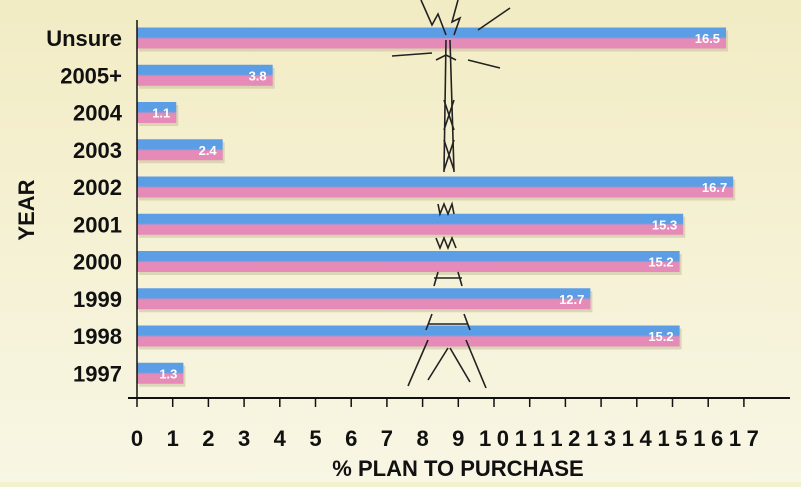 This screenshot has height=487, width=801. I want to click on x-tick-label: 8, so click(422, 438).